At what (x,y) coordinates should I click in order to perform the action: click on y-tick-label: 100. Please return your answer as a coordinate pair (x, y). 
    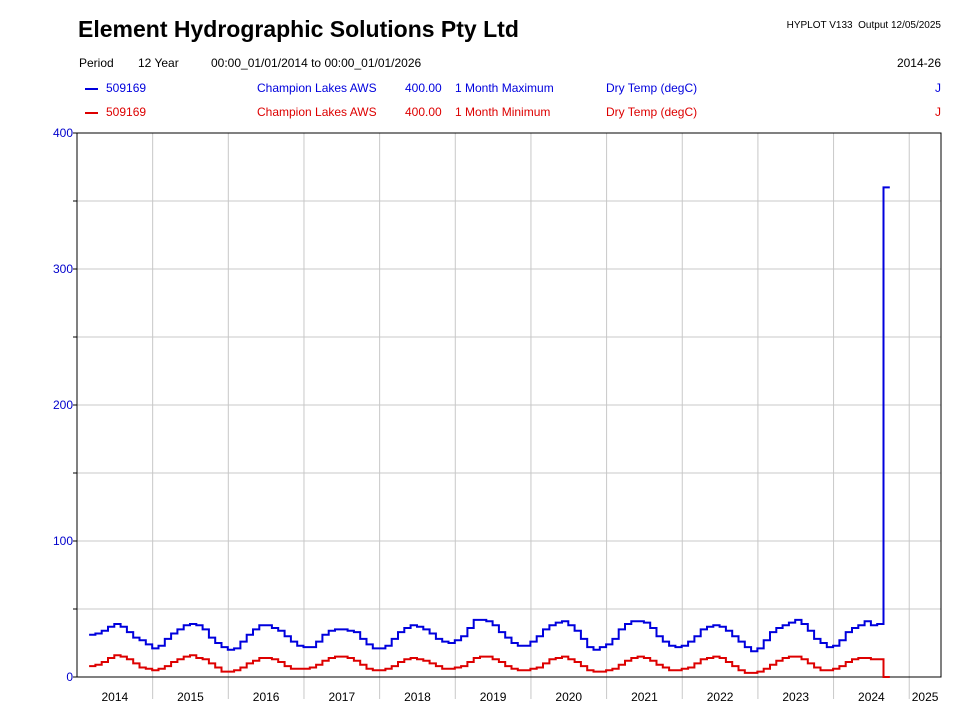
    Looking at the image, I should click on (63, 541).